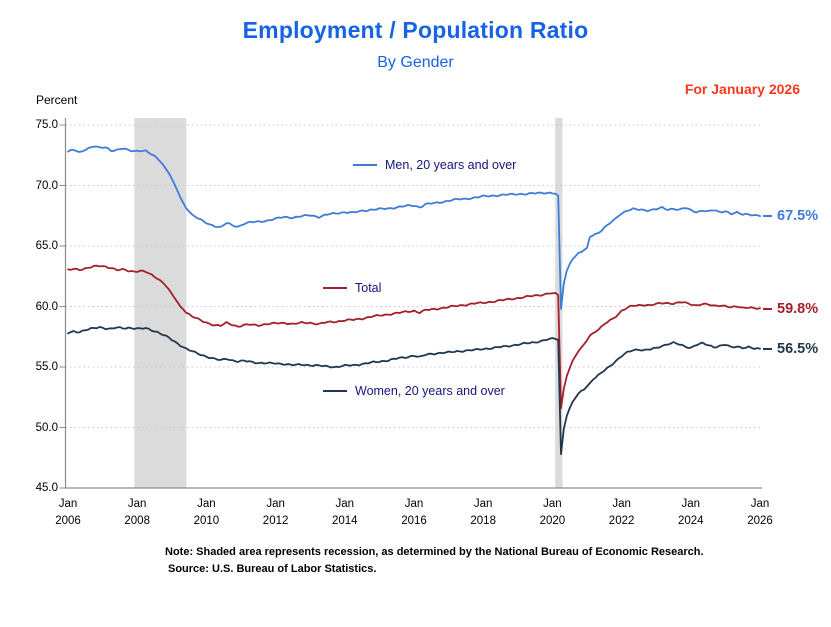  I want to click on end-value-men-text: 67.5%, so click(798, 216).